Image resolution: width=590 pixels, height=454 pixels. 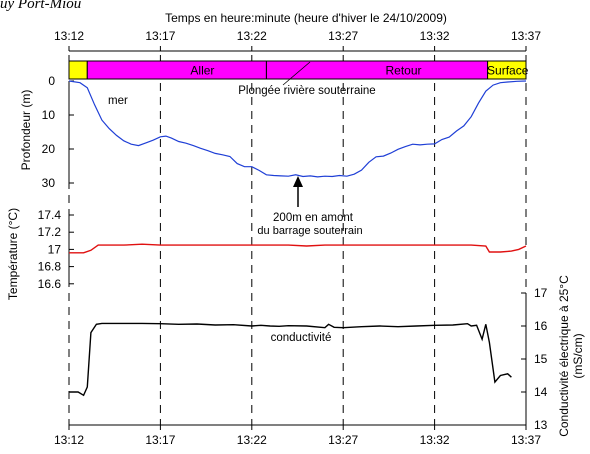 What do you see at coordinates (343, 440) in the screenshot?
I see `bottom-tick-label: 13:27` at bounding box center [343, 440].